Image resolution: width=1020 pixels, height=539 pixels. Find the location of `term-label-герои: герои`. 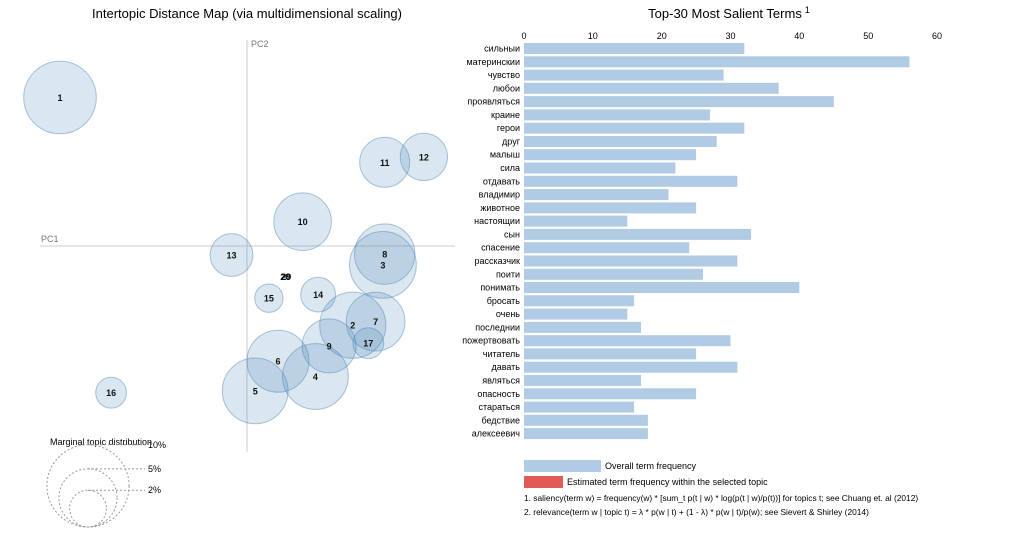

term-label-герои: герои is located at coordinates (508, 128).